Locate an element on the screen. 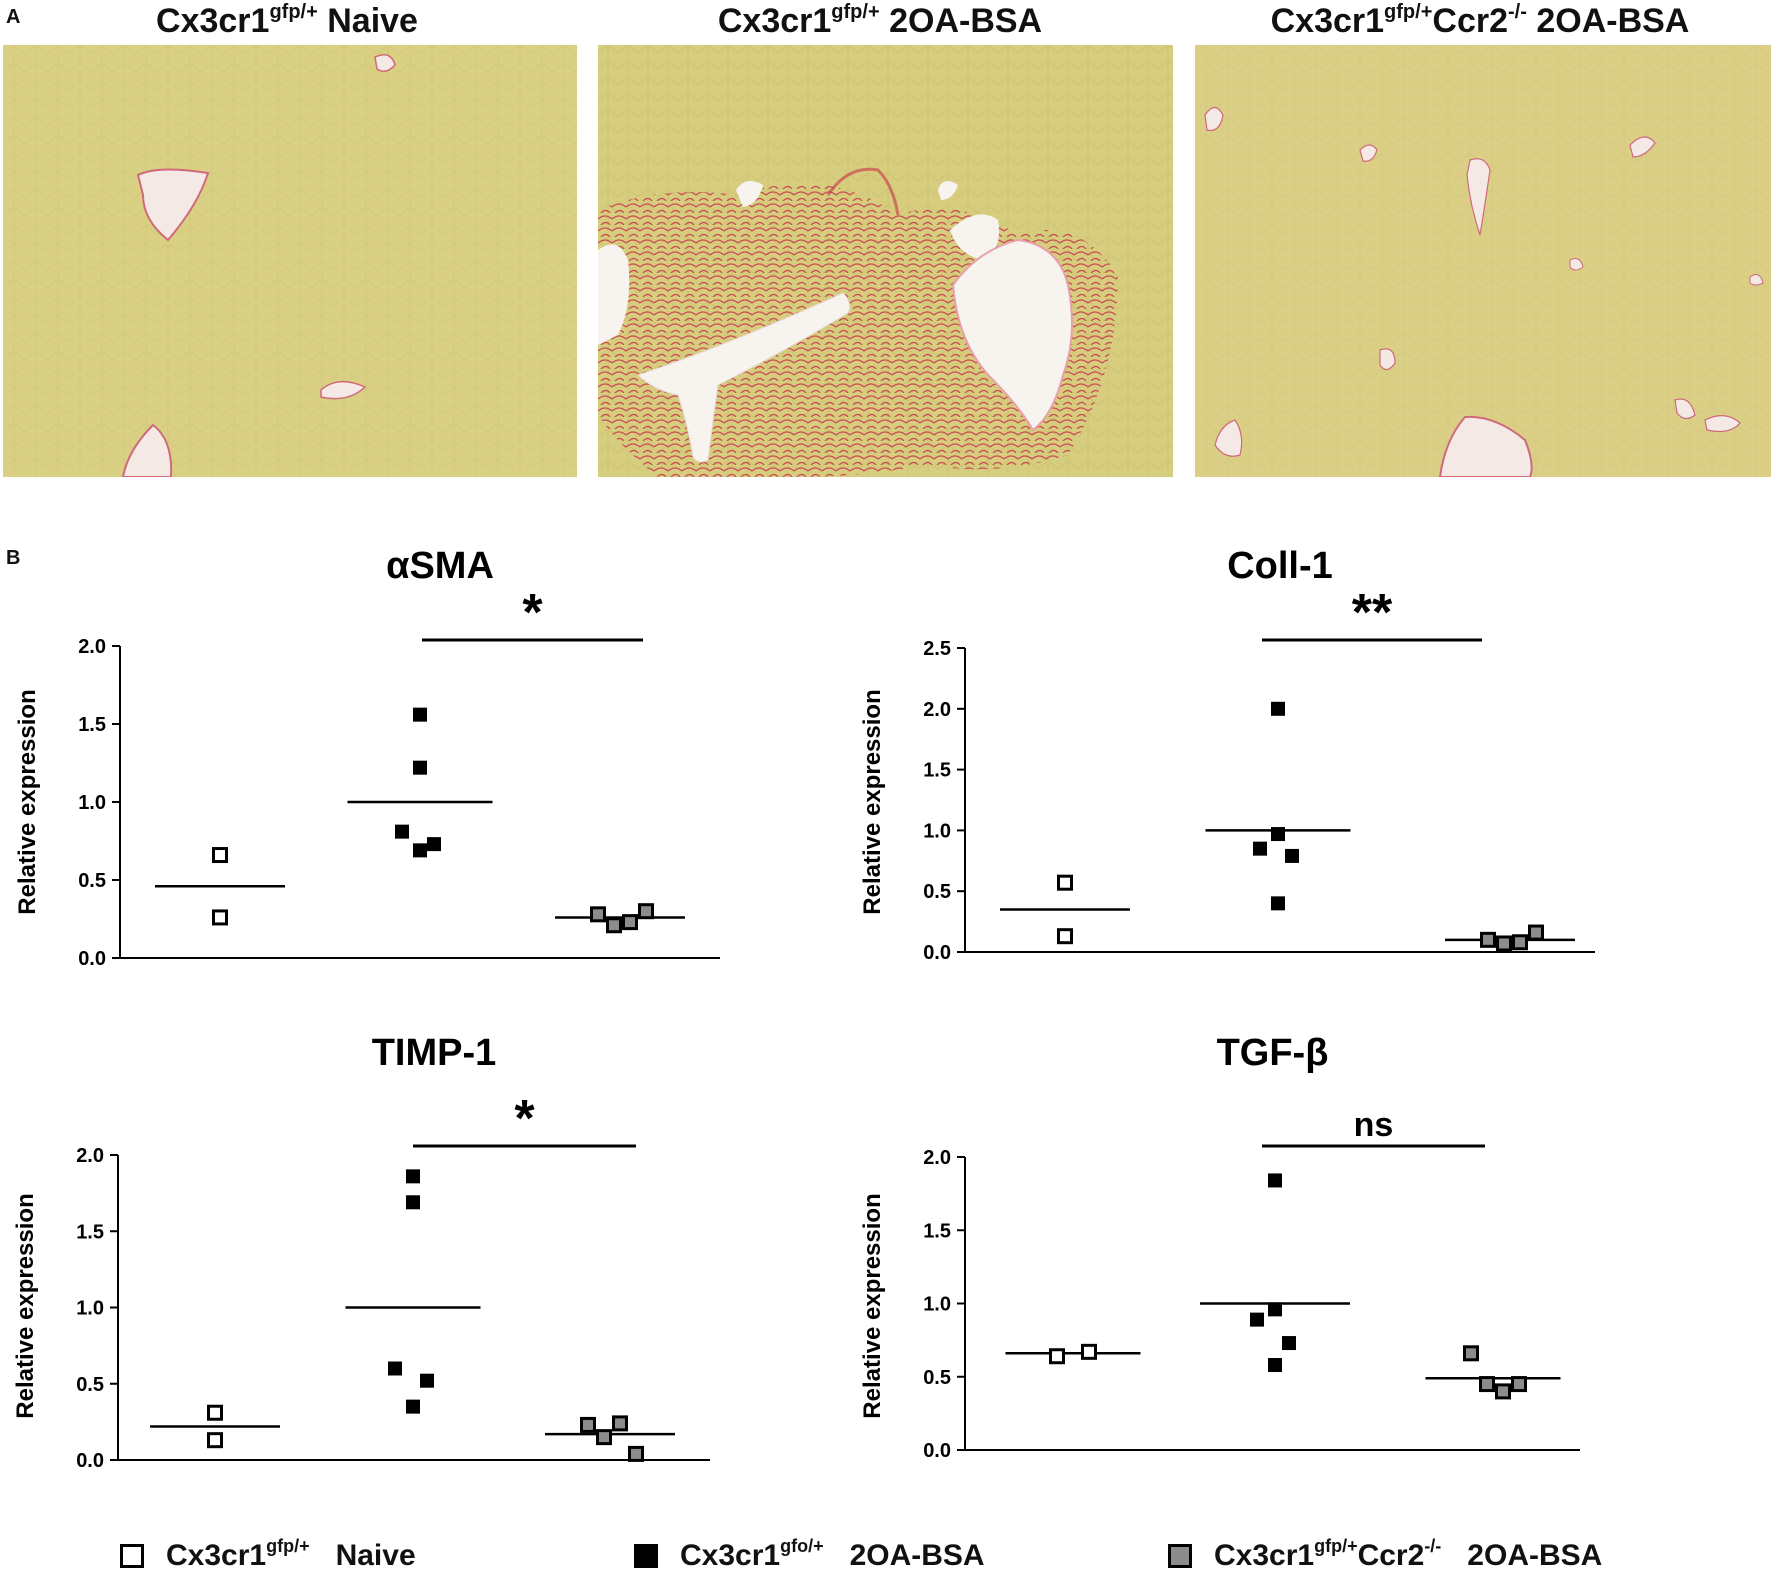  legend-item-naive: Cx3cr1 gfp/+ Naive is located at coordinates (268, 1554).